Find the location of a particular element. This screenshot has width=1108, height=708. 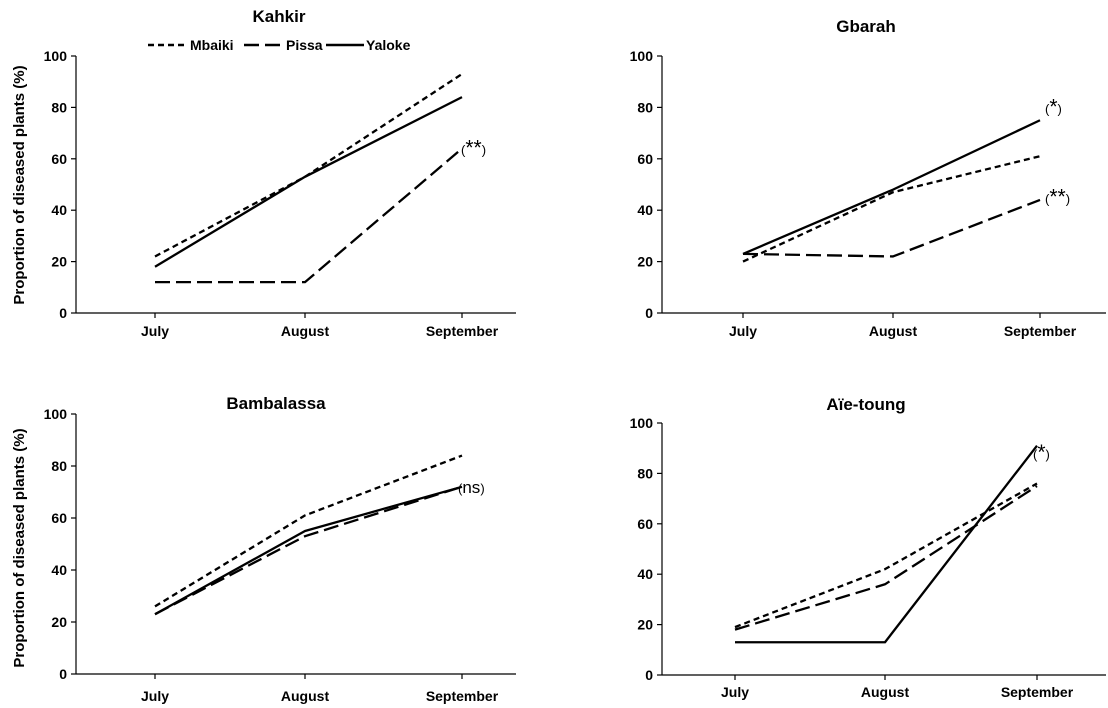

significance-annotation: (ns) is located at coordinates (471, 487).